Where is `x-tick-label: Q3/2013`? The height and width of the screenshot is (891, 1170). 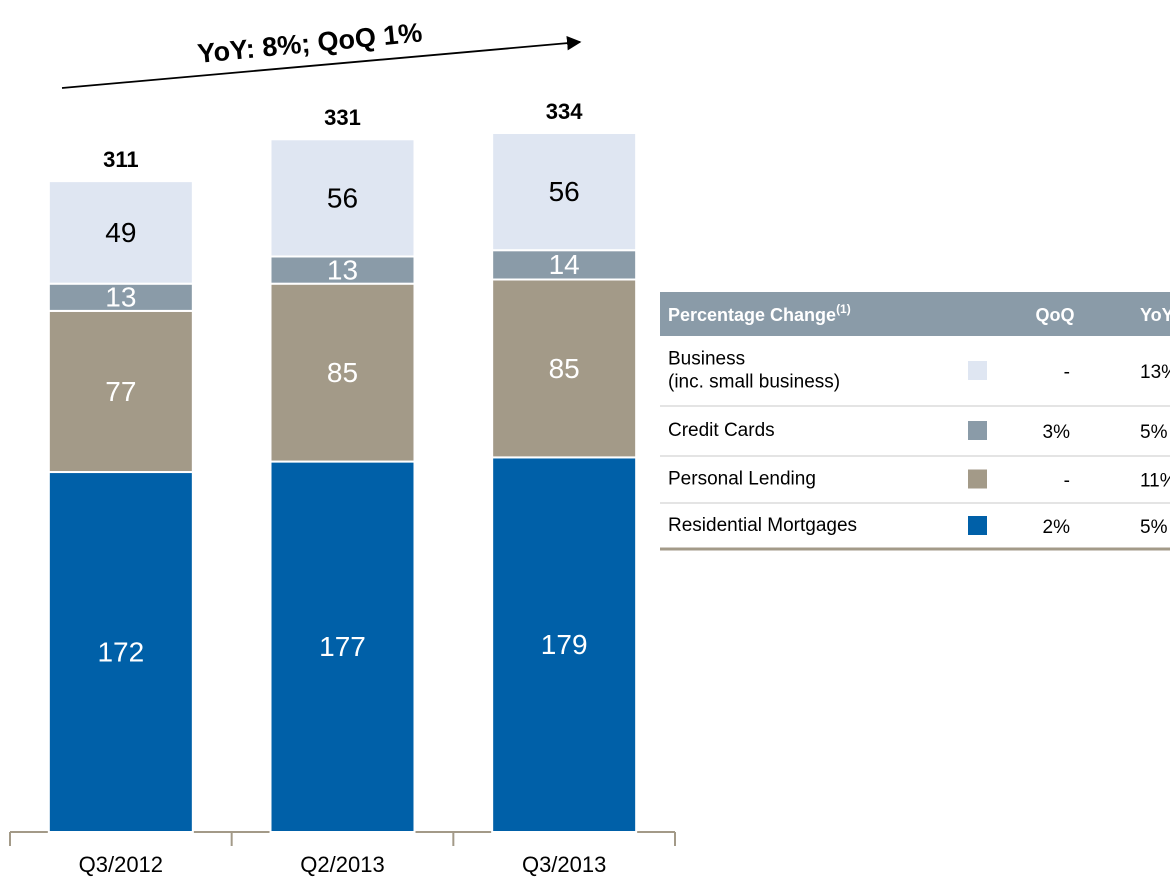
x-tick-label: Q3/2013 is located at coordinates (564, 864).